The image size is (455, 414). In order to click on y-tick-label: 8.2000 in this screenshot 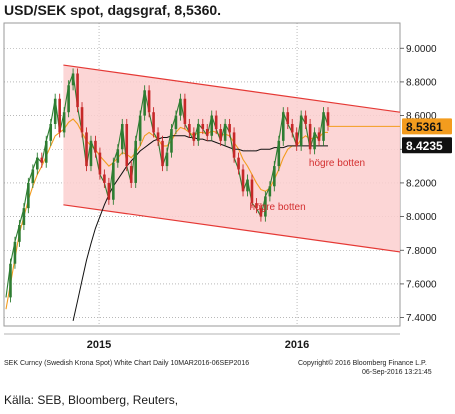, I will do `click(421, 183)`.